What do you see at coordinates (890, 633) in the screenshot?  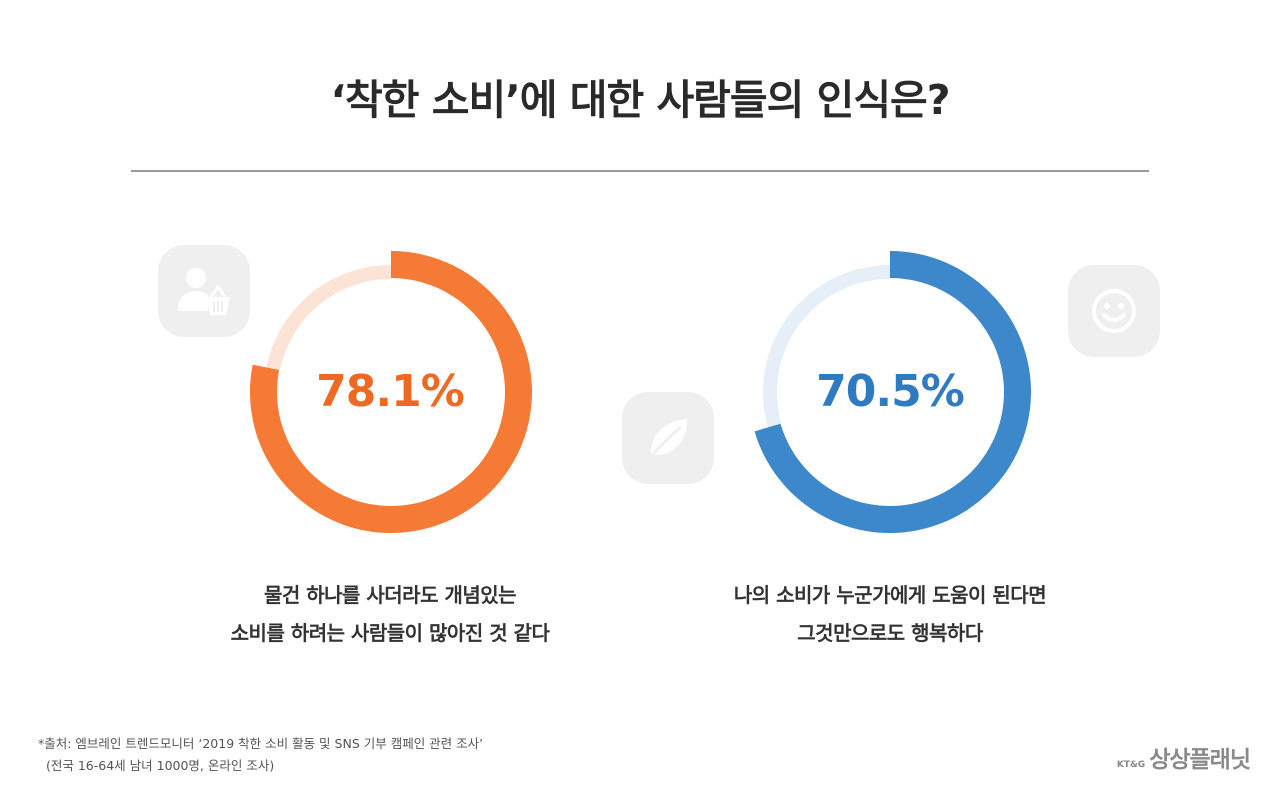 I see `caption-right-line-2: 그것만으로도 행복하다` at bounding box center [890, 633].